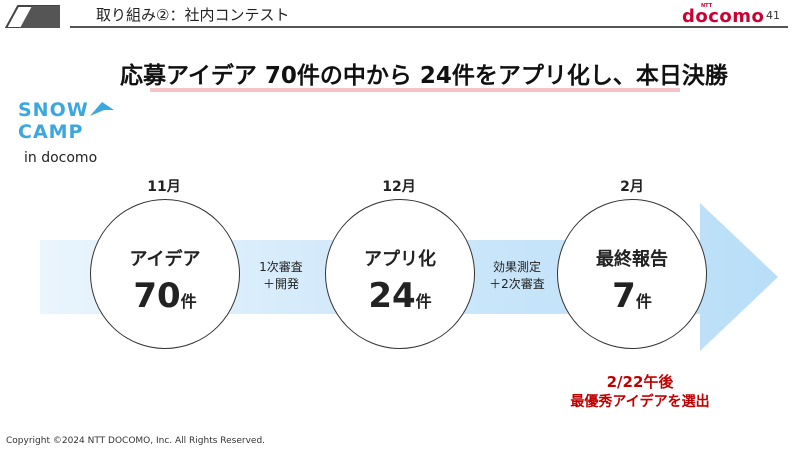 The width and height of the screenshot is (800, 450). What do you see at coordinates (280, 284) in the screenshot?
I see `step-label-line: ＋開発` at bounding box center [280, 284].